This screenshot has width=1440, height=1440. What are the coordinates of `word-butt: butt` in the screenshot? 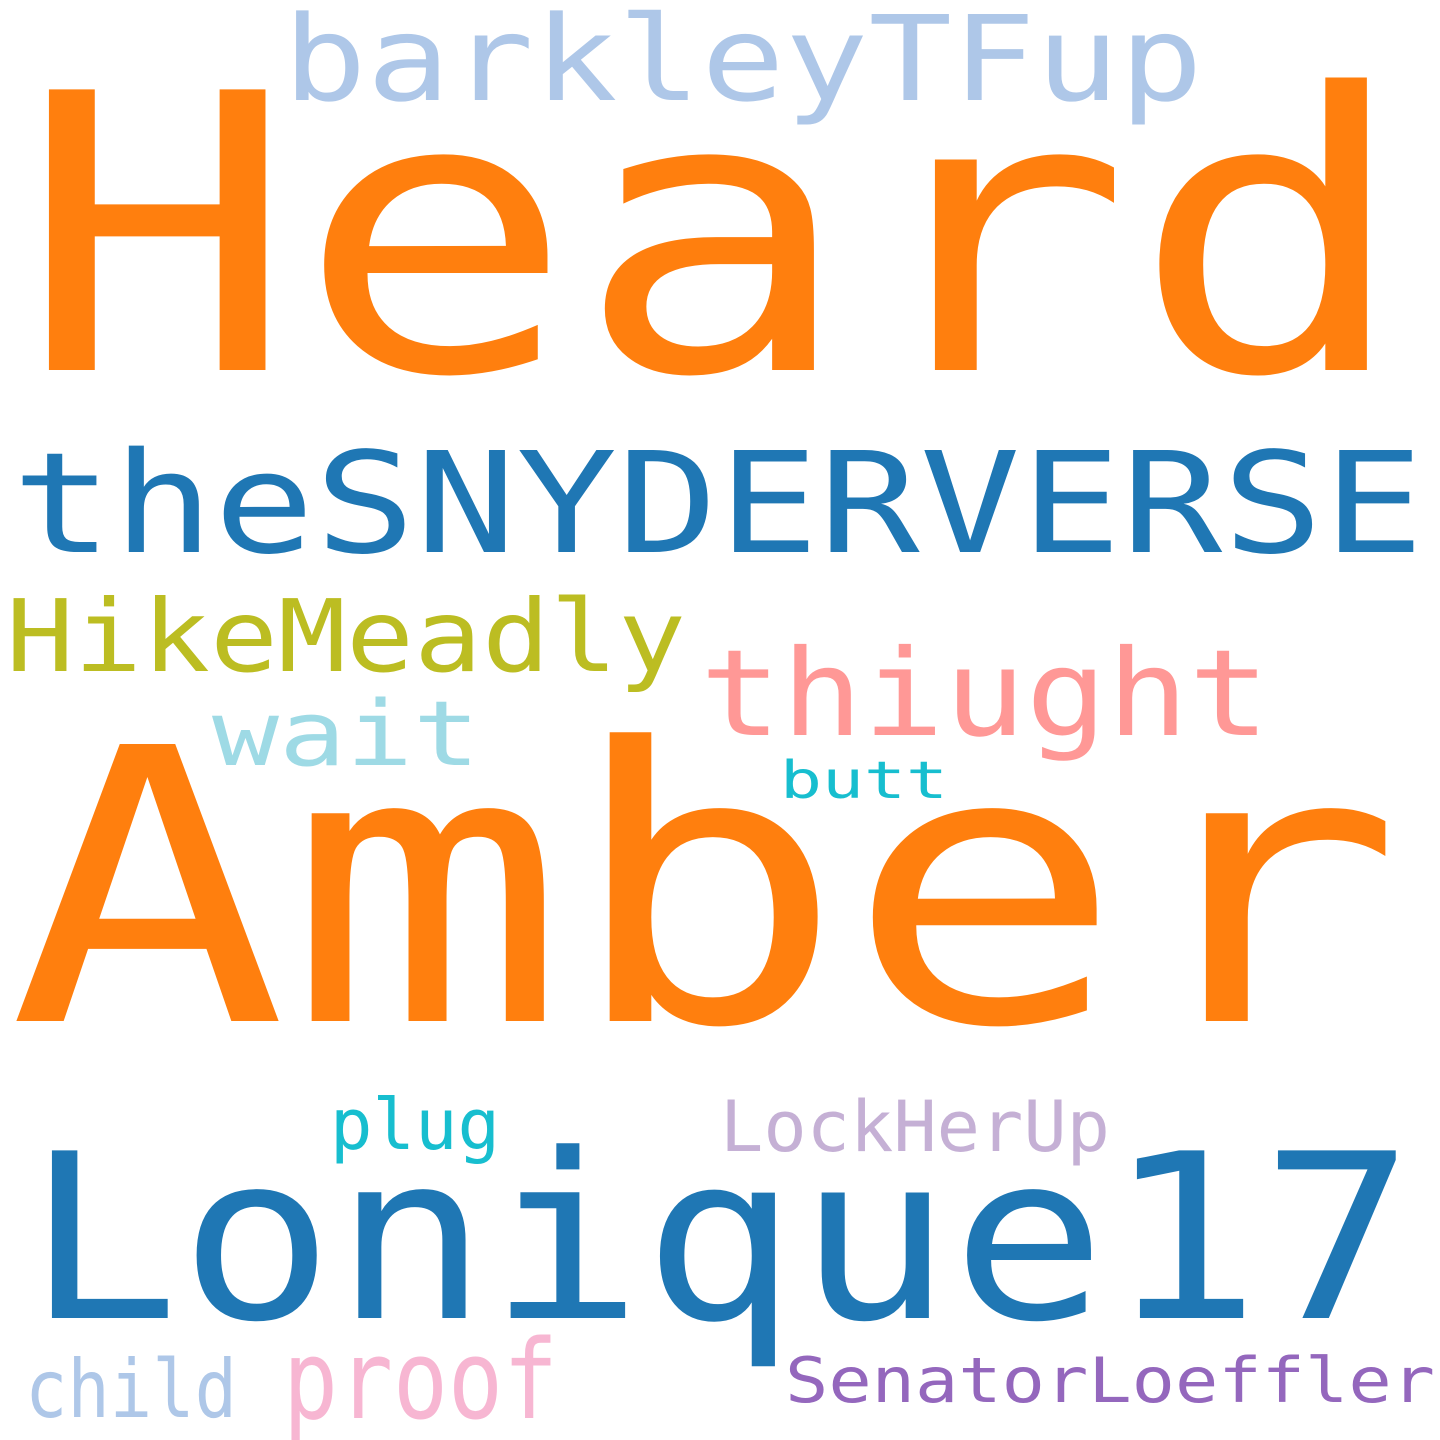 It's located at (864, 781).